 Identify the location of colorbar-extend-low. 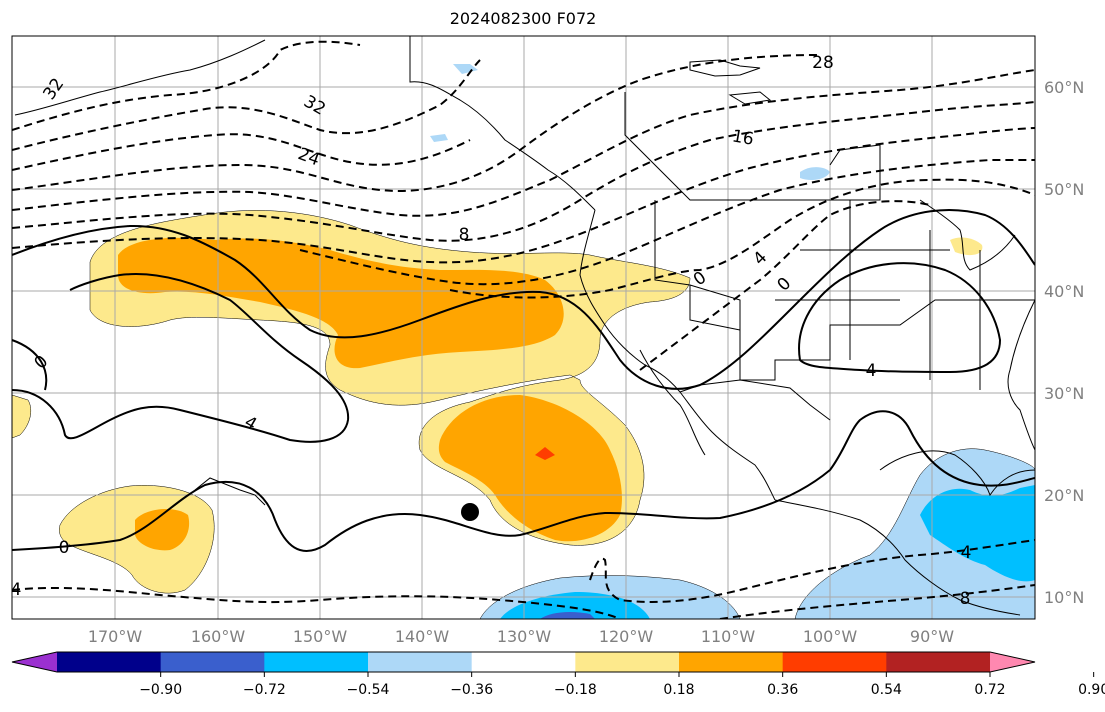
(34, 662).